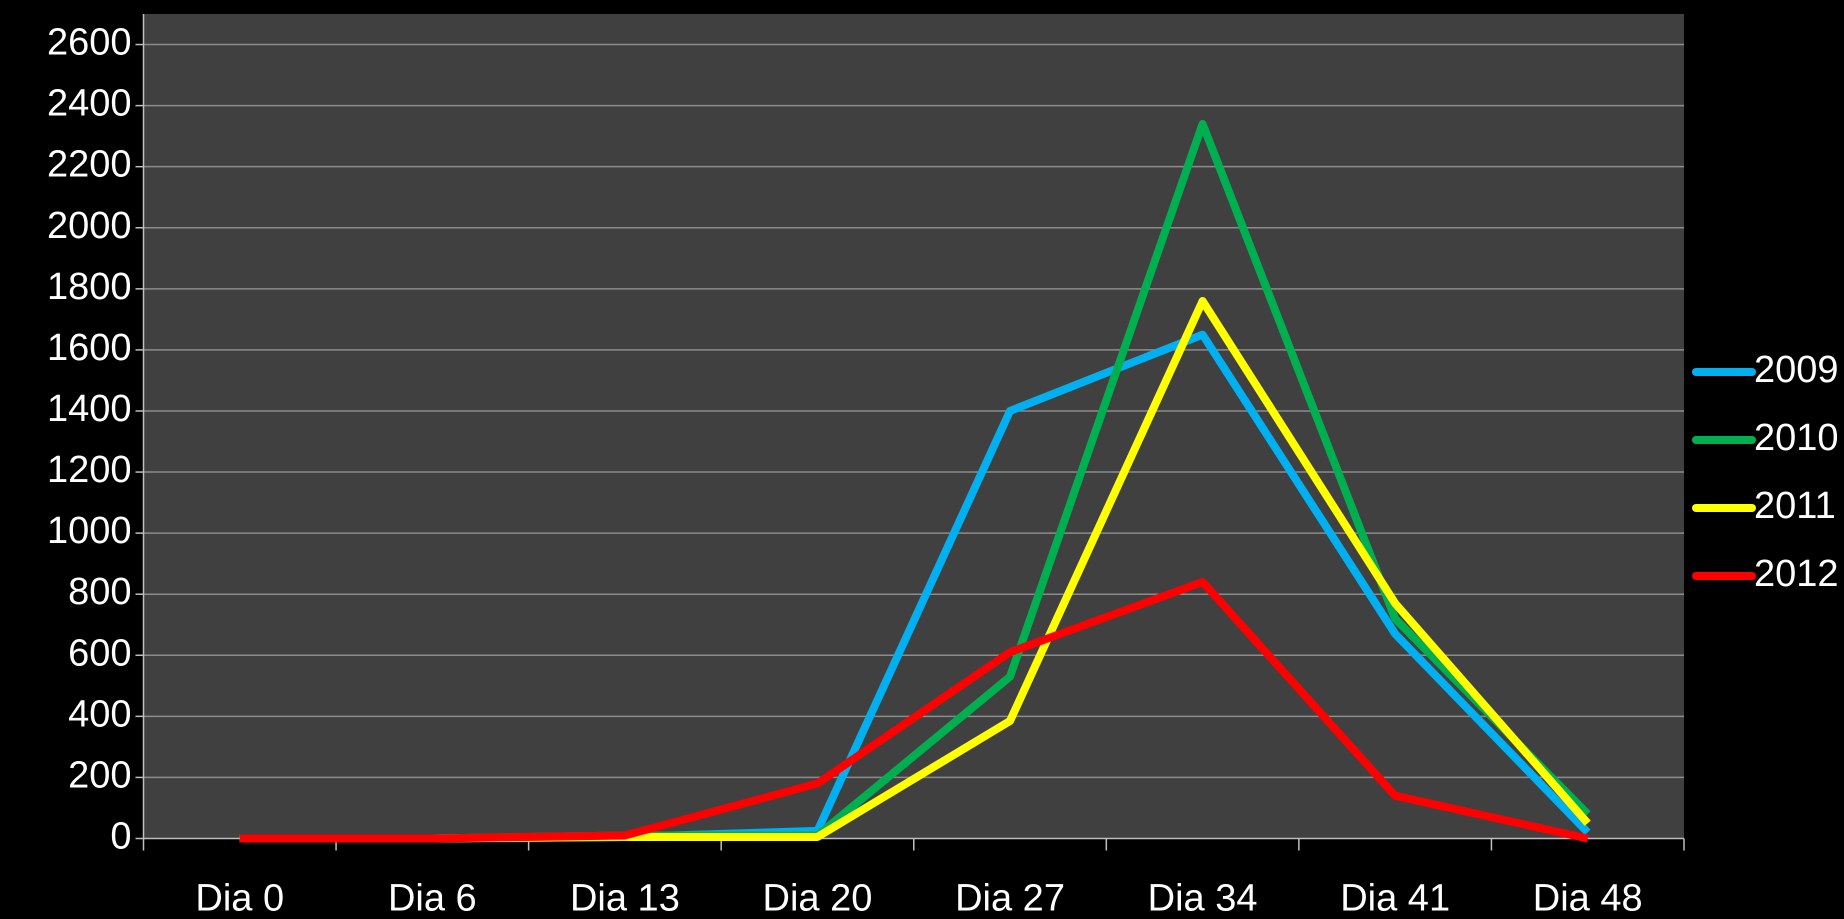  Describe the element at coordinates (89, 531) in the screenshot. I see `y-tick-label: 1000` at that location.